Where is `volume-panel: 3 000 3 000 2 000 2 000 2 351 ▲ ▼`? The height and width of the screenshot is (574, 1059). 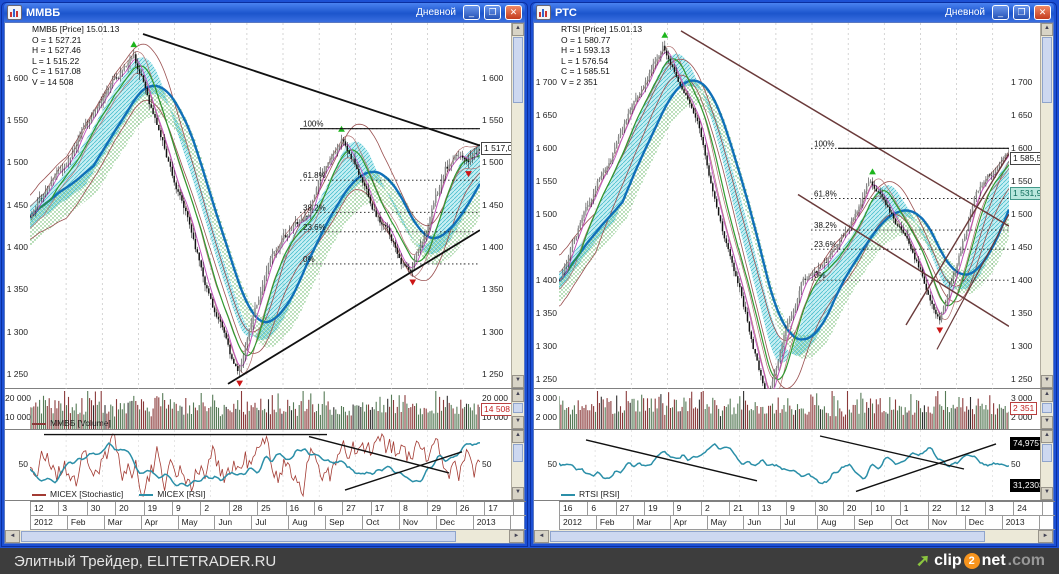
volume-panel: 3 000 3 000 2 000 2 000 2 351 ▲ ▼ is located at coordinates (793, 410).